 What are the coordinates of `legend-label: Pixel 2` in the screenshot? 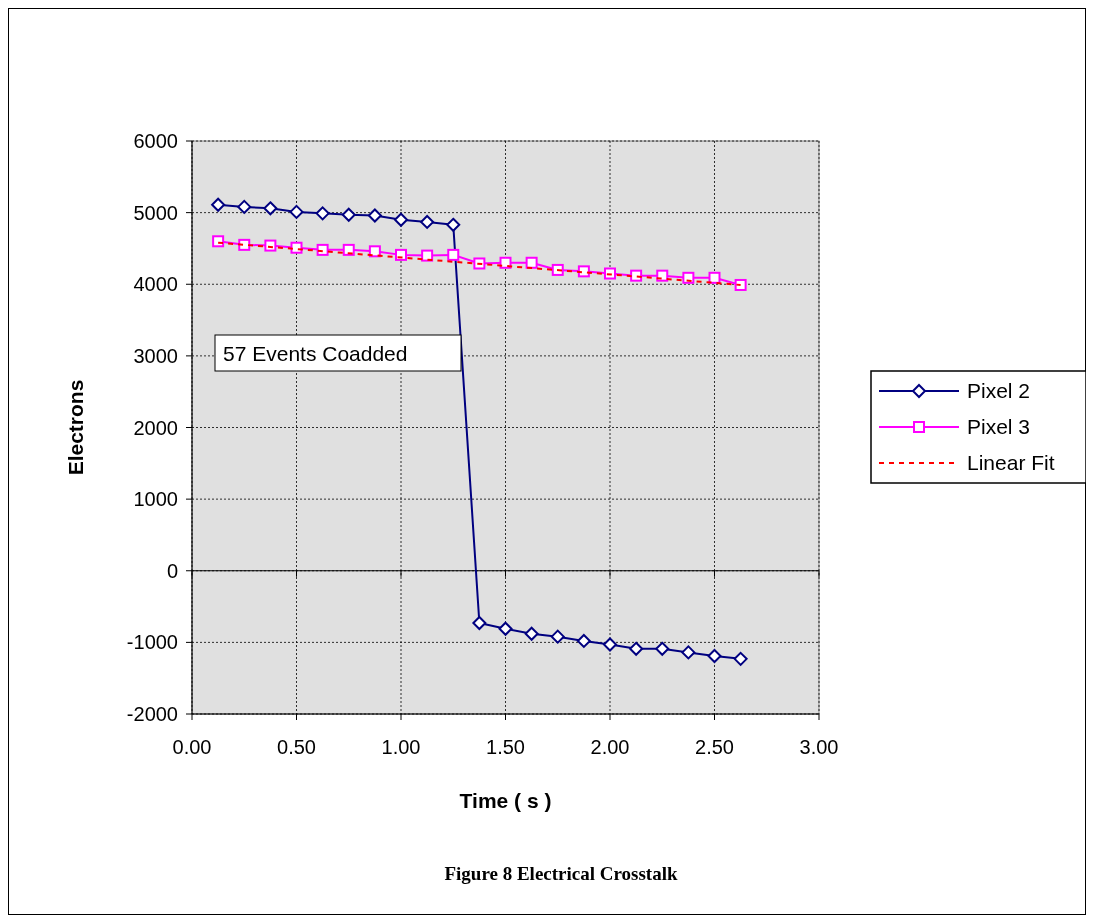 It's located at (999, 390).